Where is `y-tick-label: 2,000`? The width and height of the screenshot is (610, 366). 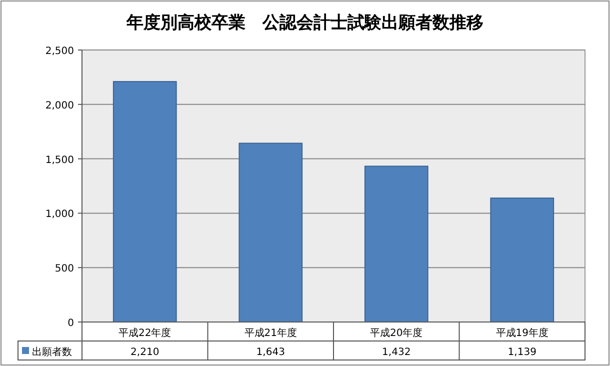
y-tick-label: 2,000 is located at coordinates (59, 106).